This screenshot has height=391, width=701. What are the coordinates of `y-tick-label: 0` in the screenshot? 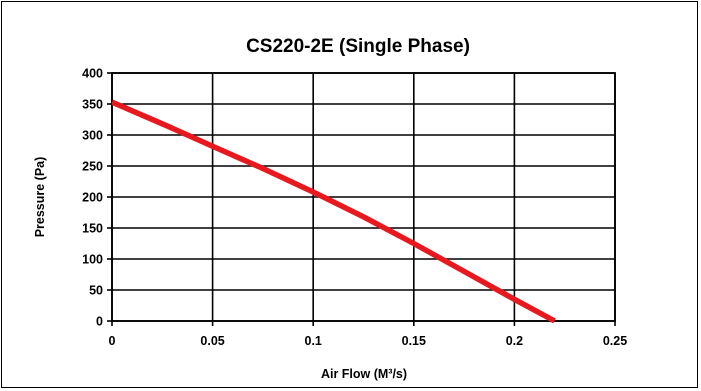 It's located at (99, 322).